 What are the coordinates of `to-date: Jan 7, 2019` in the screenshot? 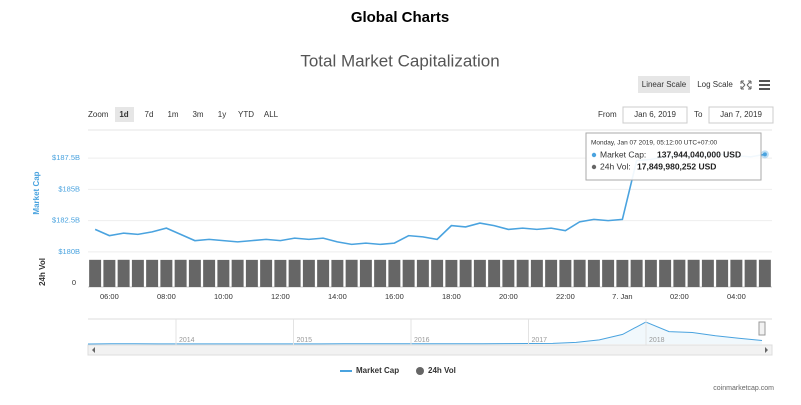 It's located at (741, 114).